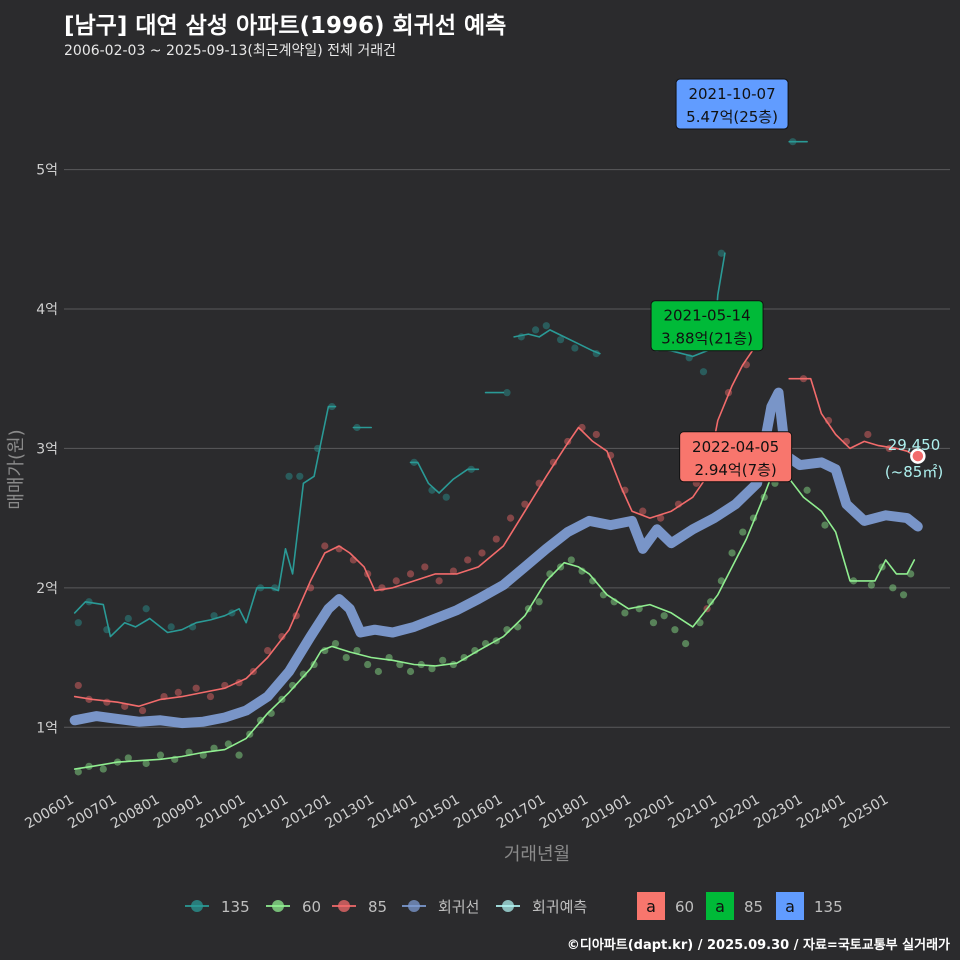 The height and width of the screenshot is (960, 960). I want to click on label-box-date: 2022-04-05, so click(735, 447).